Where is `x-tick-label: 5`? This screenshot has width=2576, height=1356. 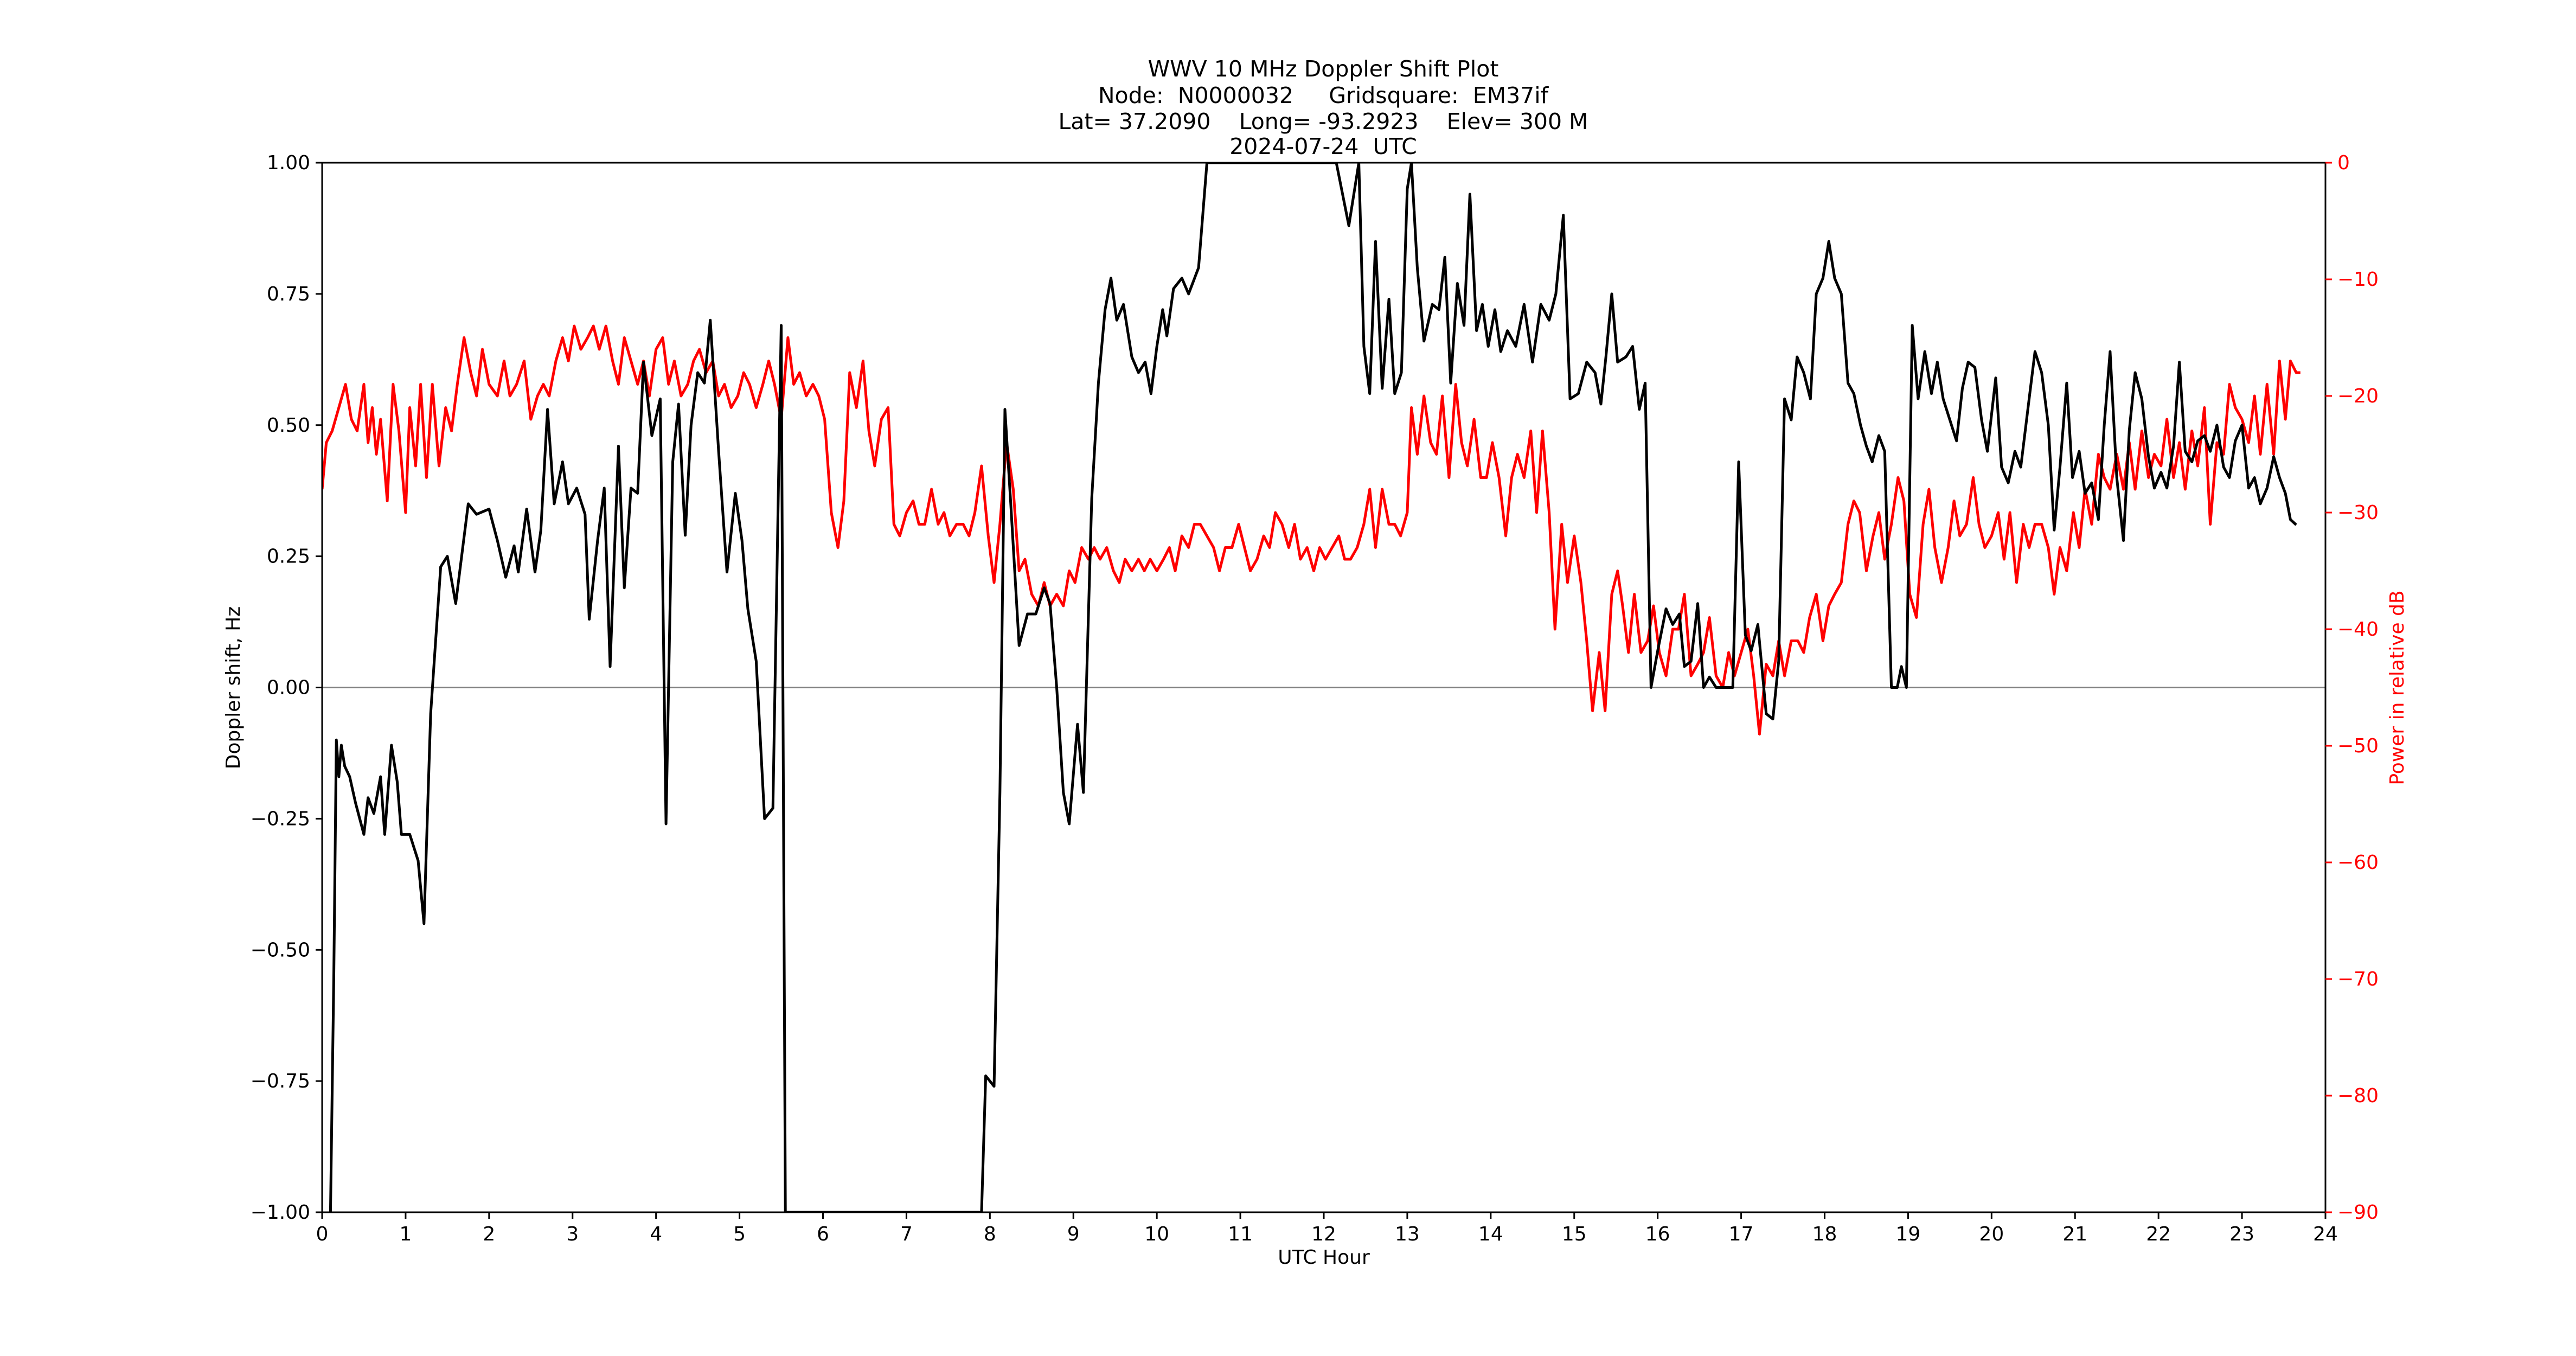 x-tick-label: 5 is located at coordinates (739, 1234).